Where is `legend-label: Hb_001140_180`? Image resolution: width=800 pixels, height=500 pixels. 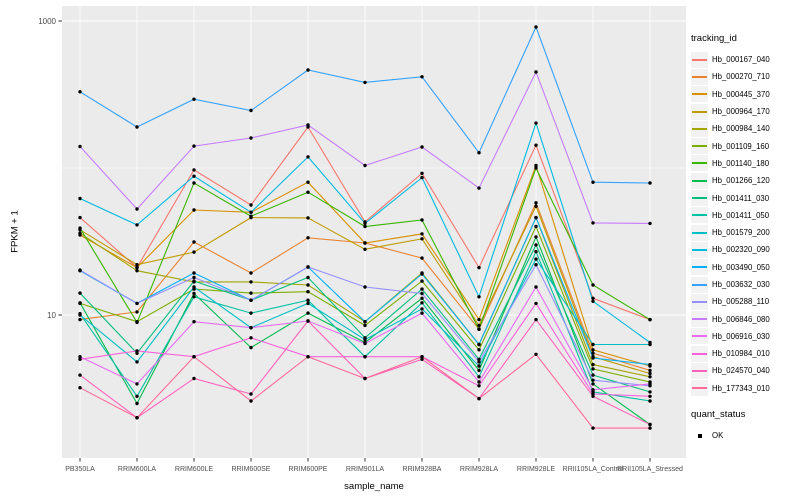
legend-label: Hb_001140_180 is located at coordinates (741, 163).